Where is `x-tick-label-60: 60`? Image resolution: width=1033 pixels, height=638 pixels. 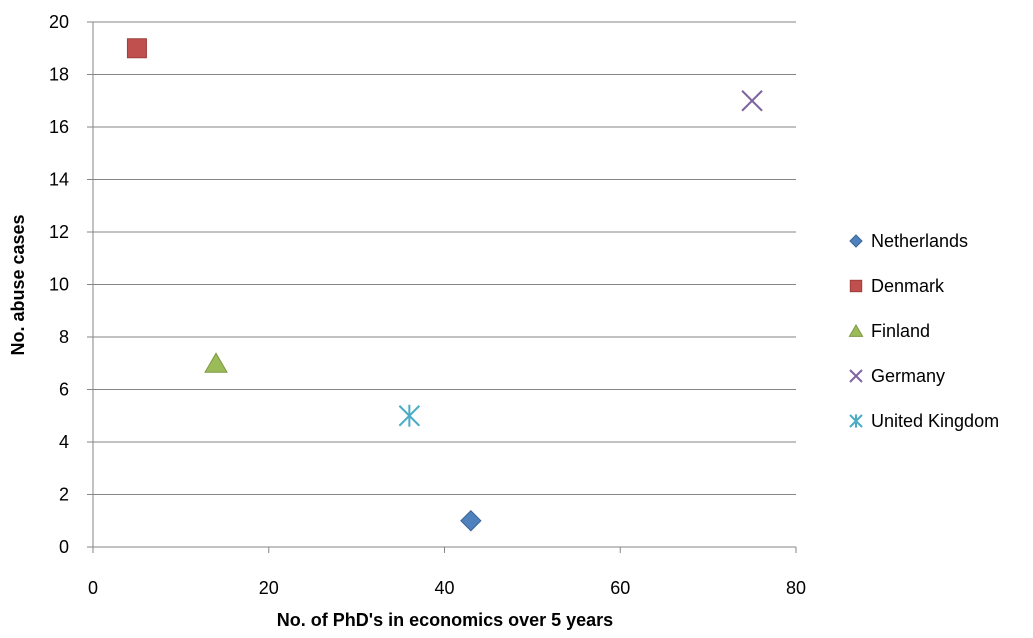
x-tick-label-60: 60 is located at coordinates (620, 588).